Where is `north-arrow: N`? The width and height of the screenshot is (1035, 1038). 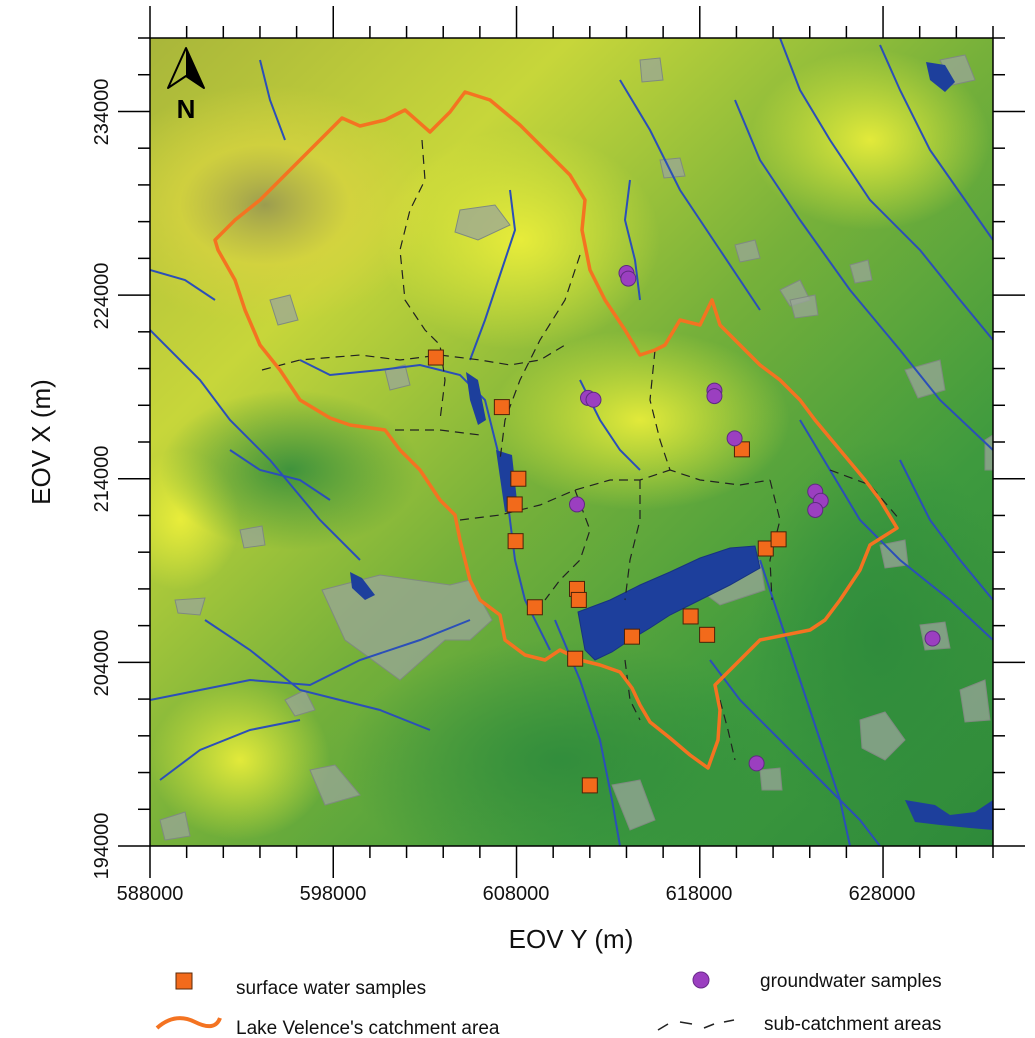
north-arrow: N is located at coordinates (186, 85).